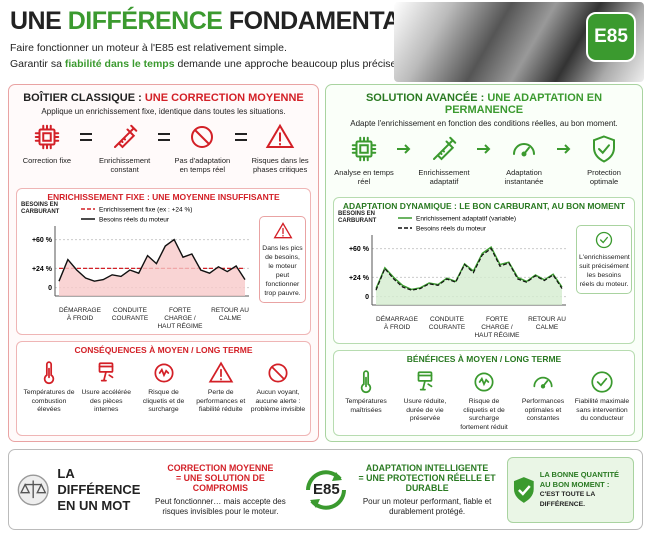 This screenshot has height=535, width=650. I want to click on footer-left-subtitle: = UNE SOLUTION DE COMPROMIS, so click(220, 482).